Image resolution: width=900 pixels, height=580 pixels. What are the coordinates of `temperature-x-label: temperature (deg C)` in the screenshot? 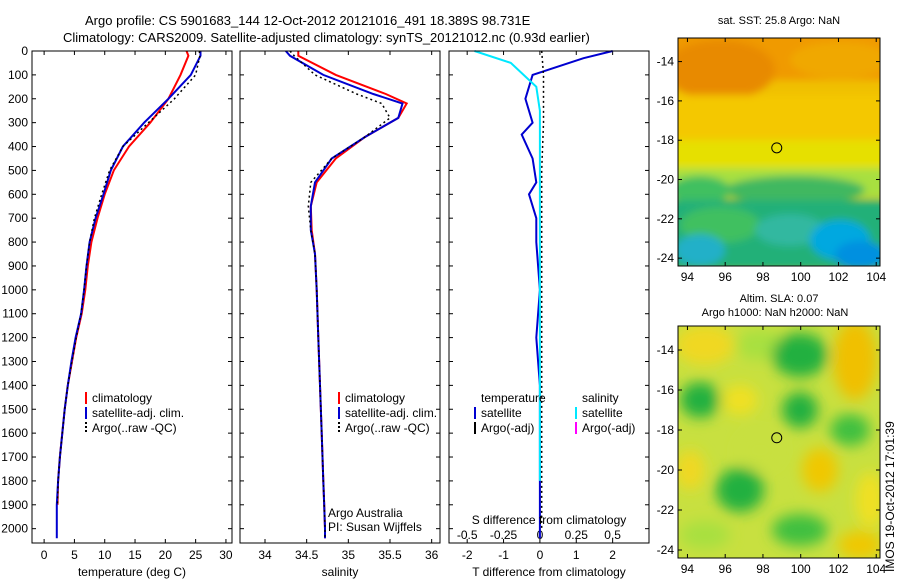 It's located at (132, 572).